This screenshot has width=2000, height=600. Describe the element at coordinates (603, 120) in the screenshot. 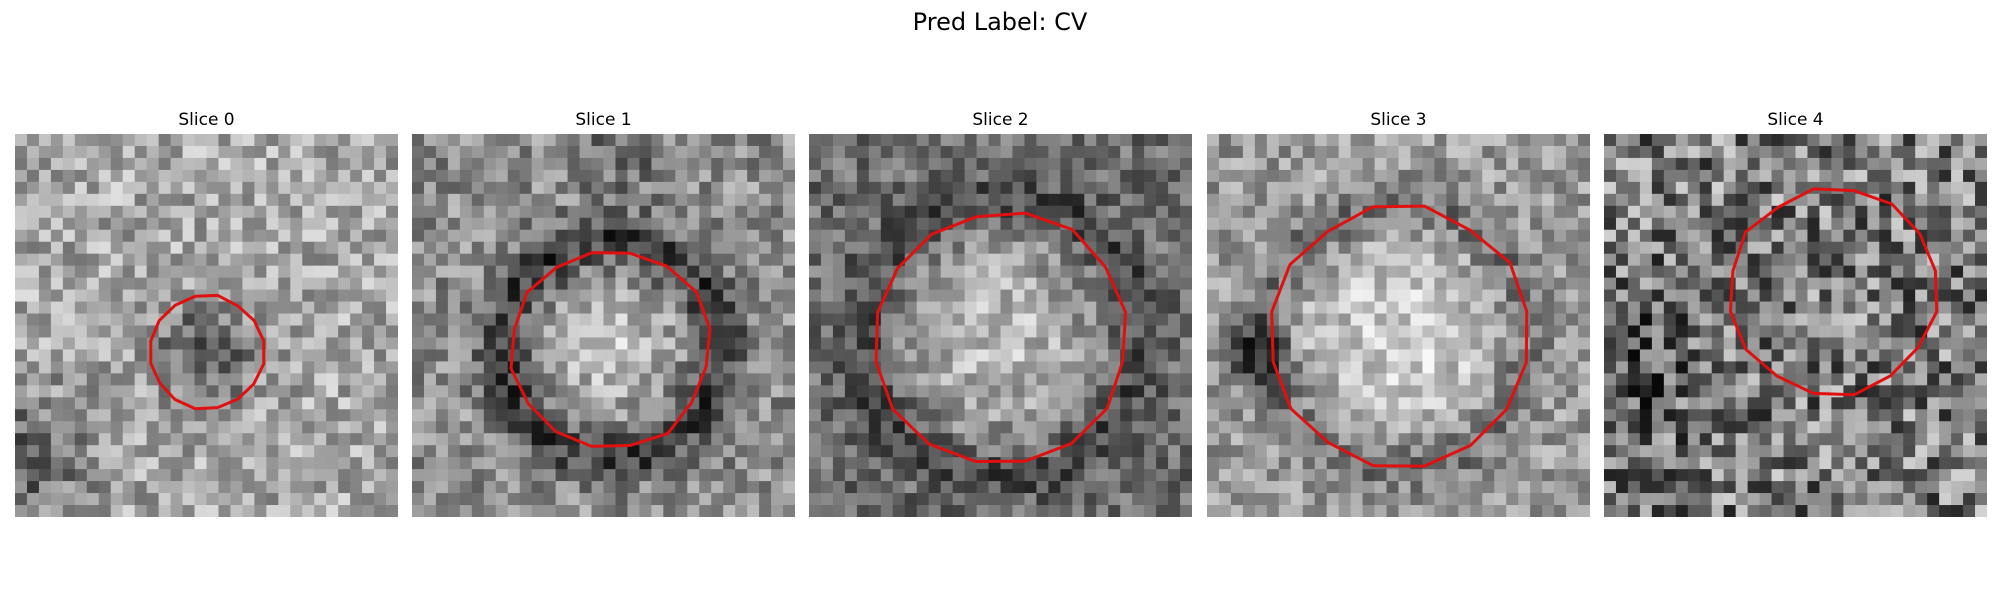

I see `panel-title: Slice 1` at that location.